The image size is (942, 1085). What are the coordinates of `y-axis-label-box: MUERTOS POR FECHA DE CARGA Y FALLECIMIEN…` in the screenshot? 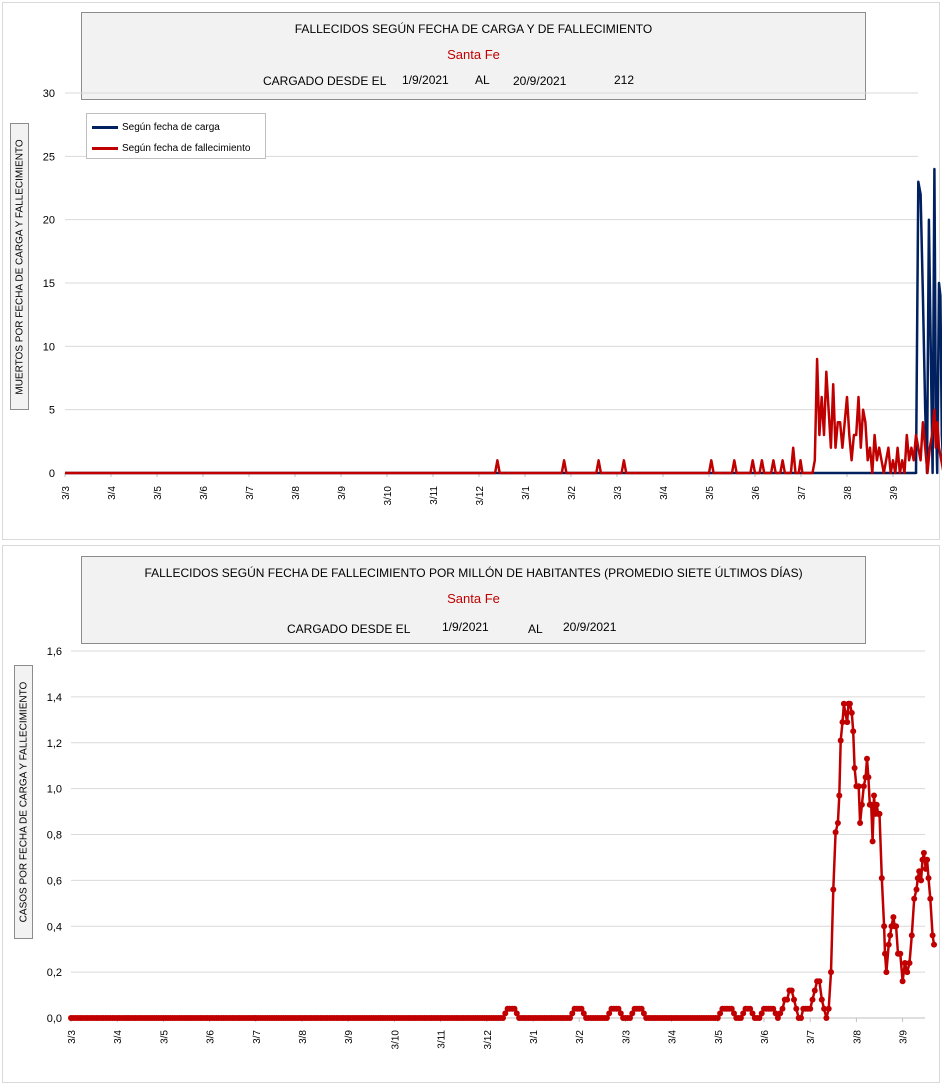 It's located at (19, 266).